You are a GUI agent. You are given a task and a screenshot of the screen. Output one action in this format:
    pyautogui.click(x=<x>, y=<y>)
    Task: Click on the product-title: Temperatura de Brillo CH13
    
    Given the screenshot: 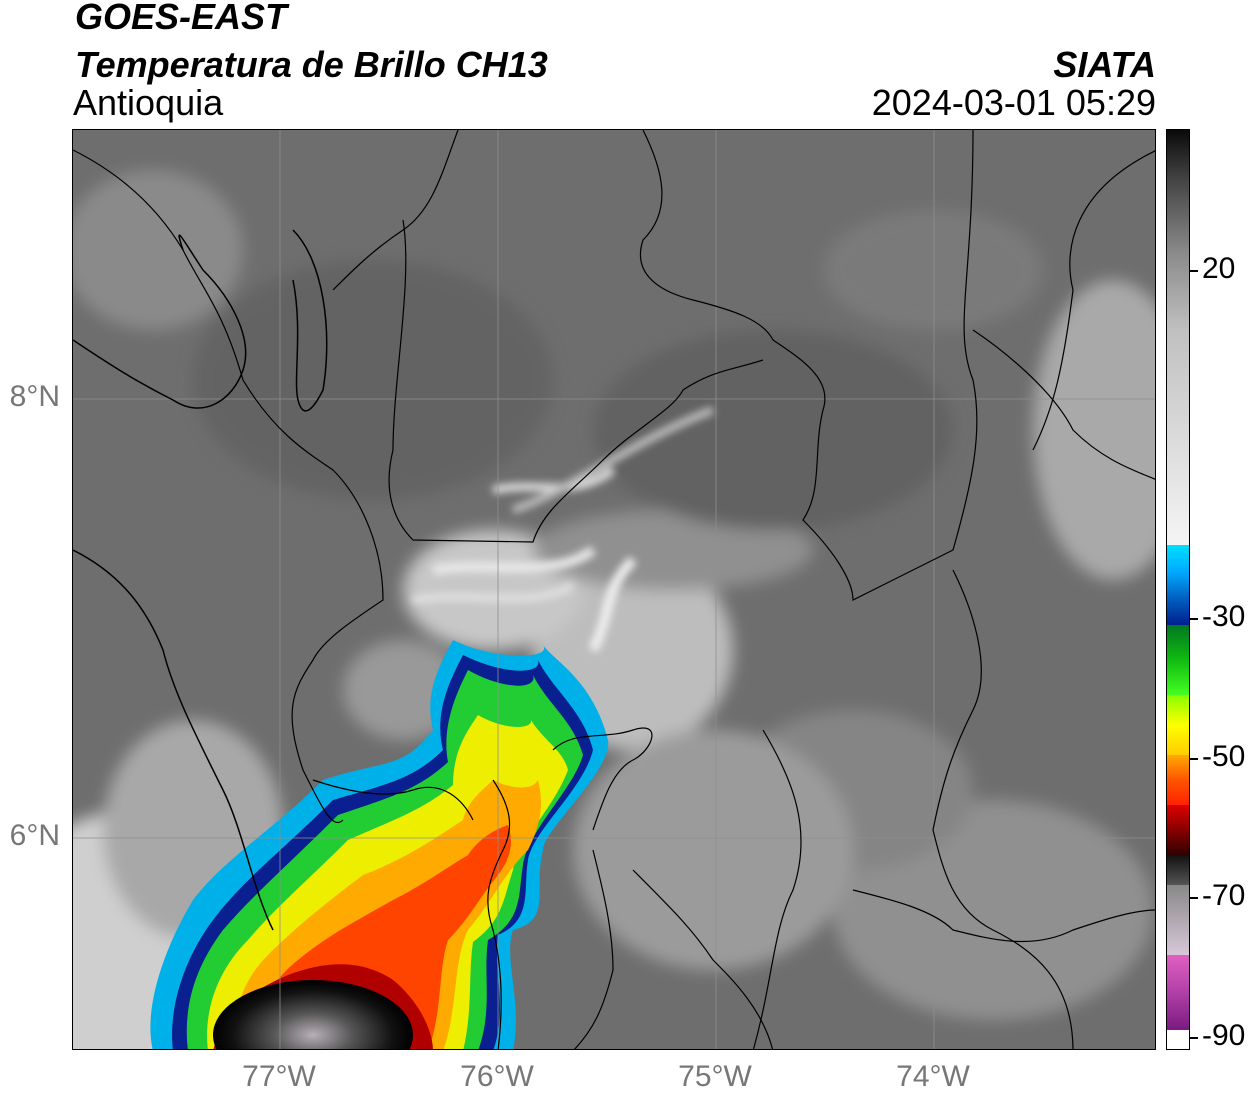 What is the action you would take?
    pyautogui.click(x=311, y=64)
    